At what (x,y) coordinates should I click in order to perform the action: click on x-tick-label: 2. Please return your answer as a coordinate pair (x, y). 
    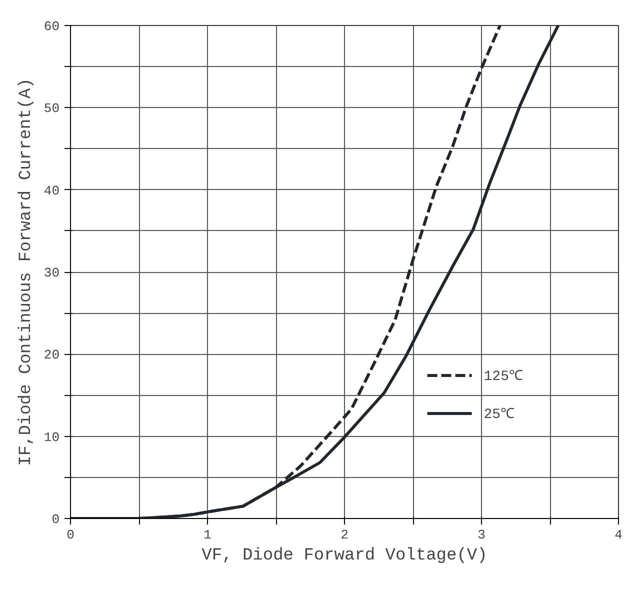
    Looking at the image, I should click on (344, 535).